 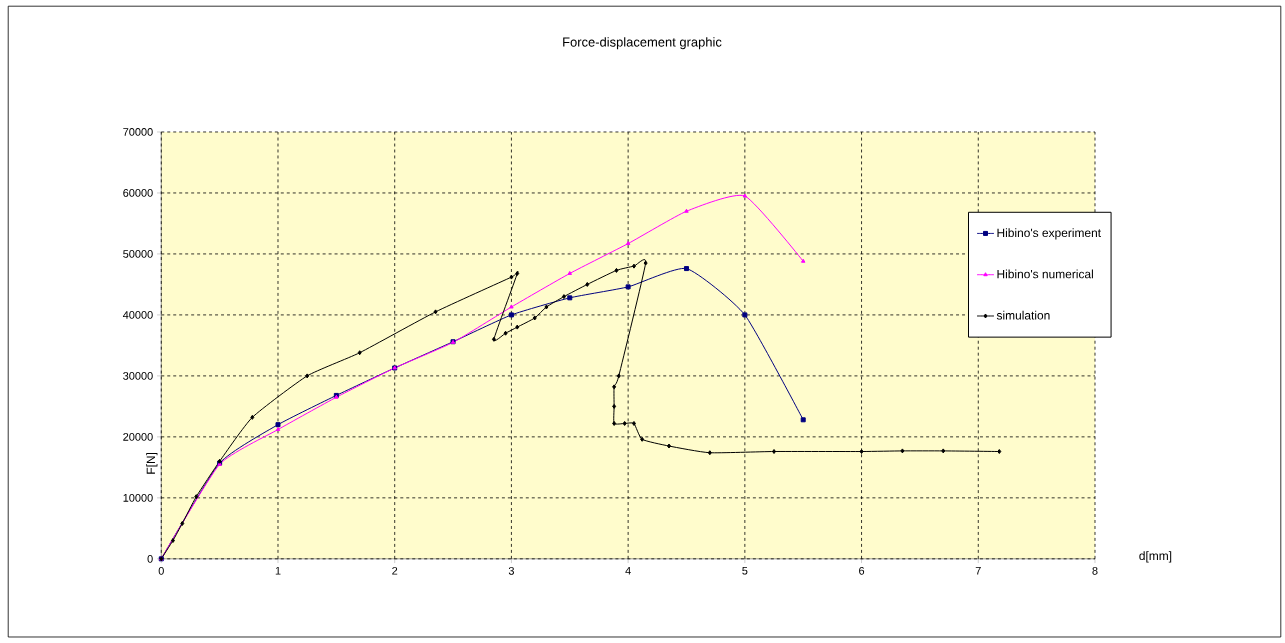 I want to click on y-tick-label: 70000, so click(x=138, y=132).